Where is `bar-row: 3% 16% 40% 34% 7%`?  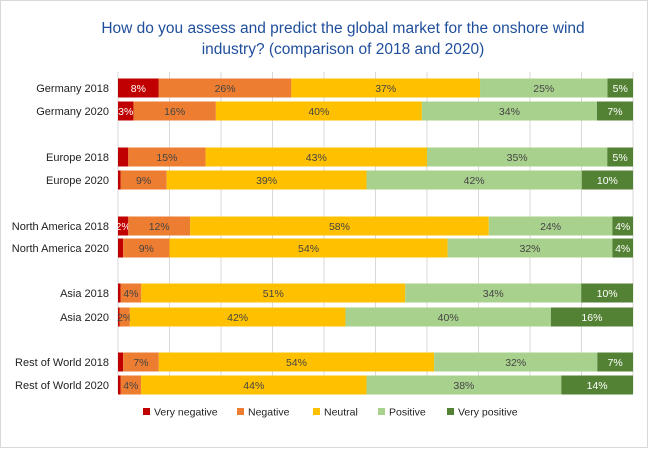
bar-row: 3% 16% 40% 34% 7% is located at coordinates (375, 111).